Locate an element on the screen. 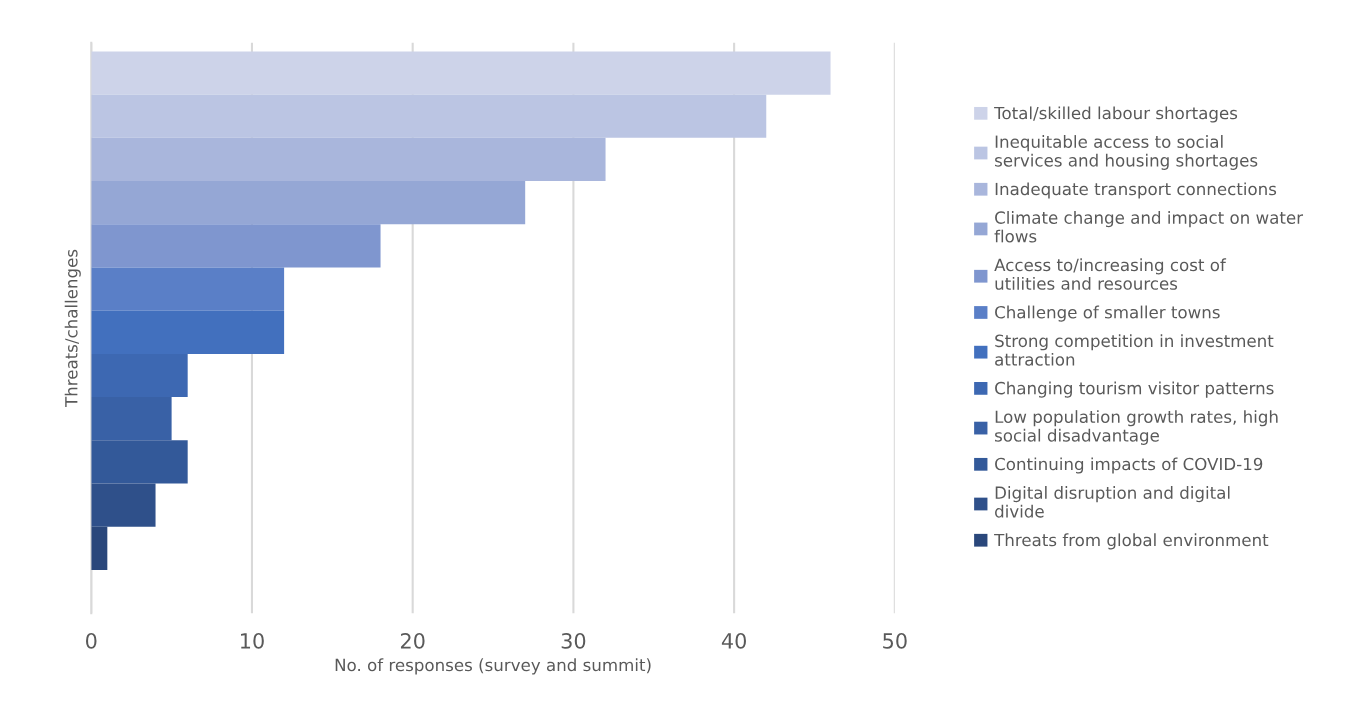 Image resolution: width=1362 pixels, height=713 pixels. x-tick-label: 50 is located at coordinates (895, 640).